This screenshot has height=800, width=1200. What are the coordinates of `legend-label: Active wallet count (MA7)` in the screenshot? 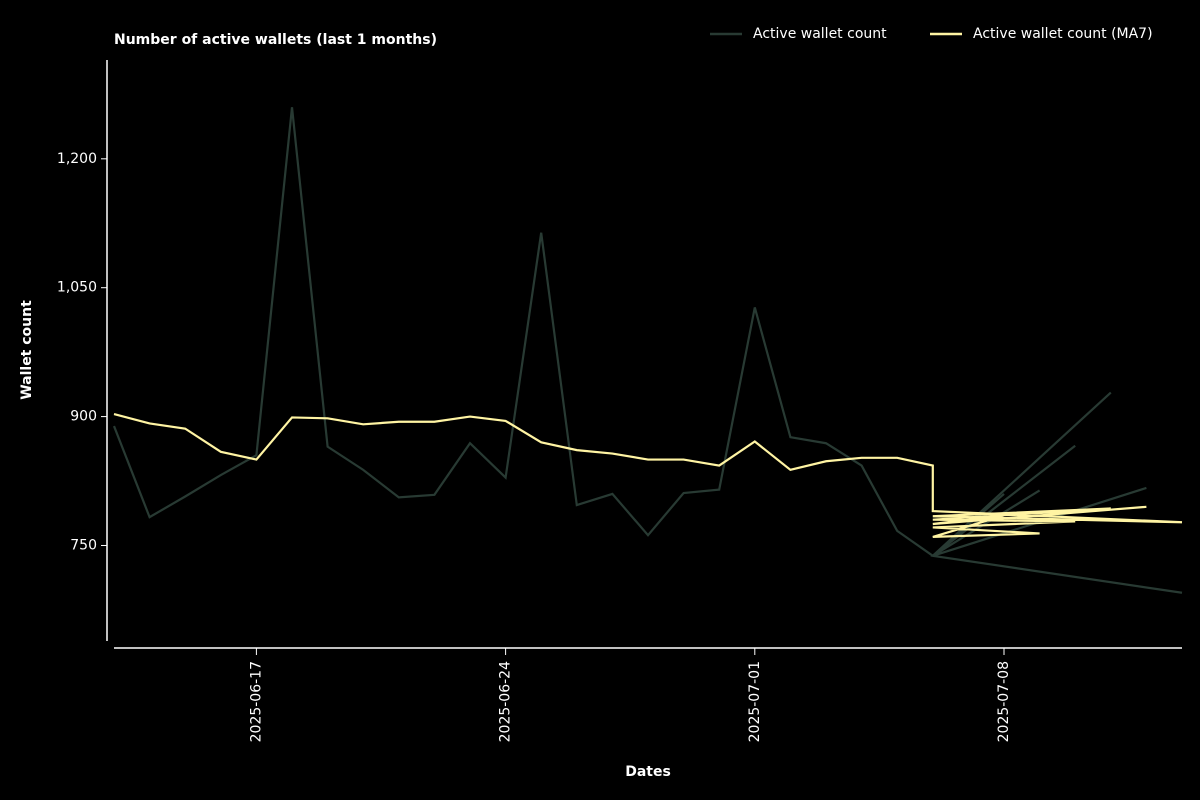 It's located at (1063, 34).